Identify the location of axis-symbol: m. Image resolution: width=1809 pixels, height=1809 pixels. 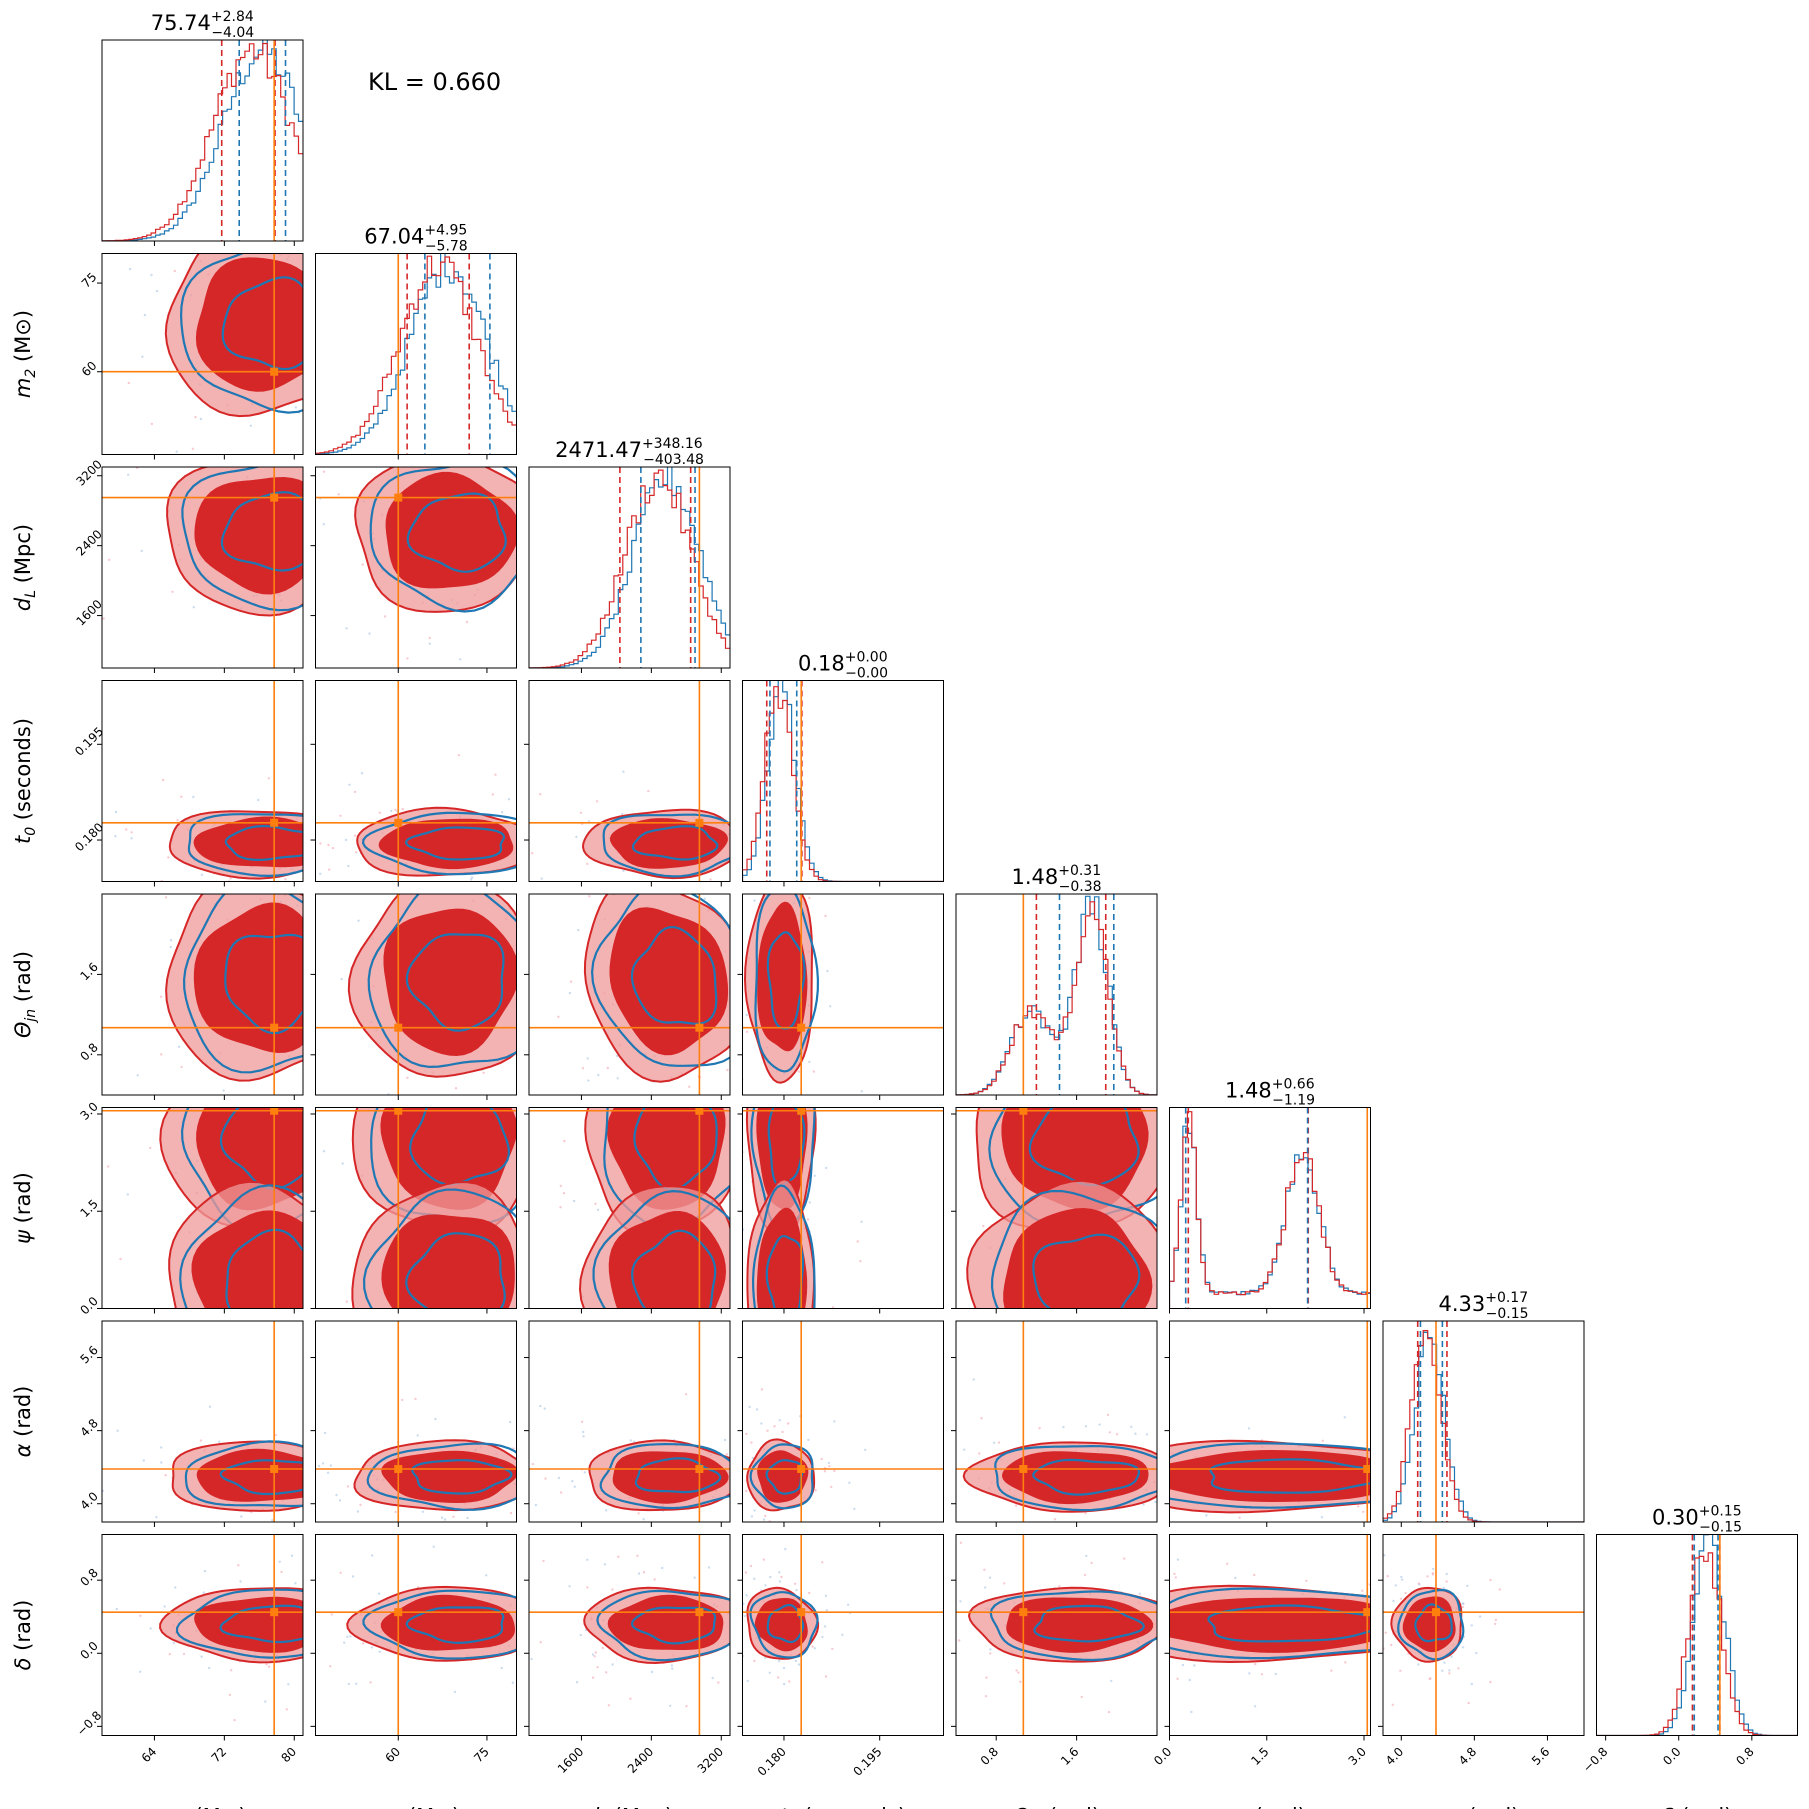
(168, 1807).